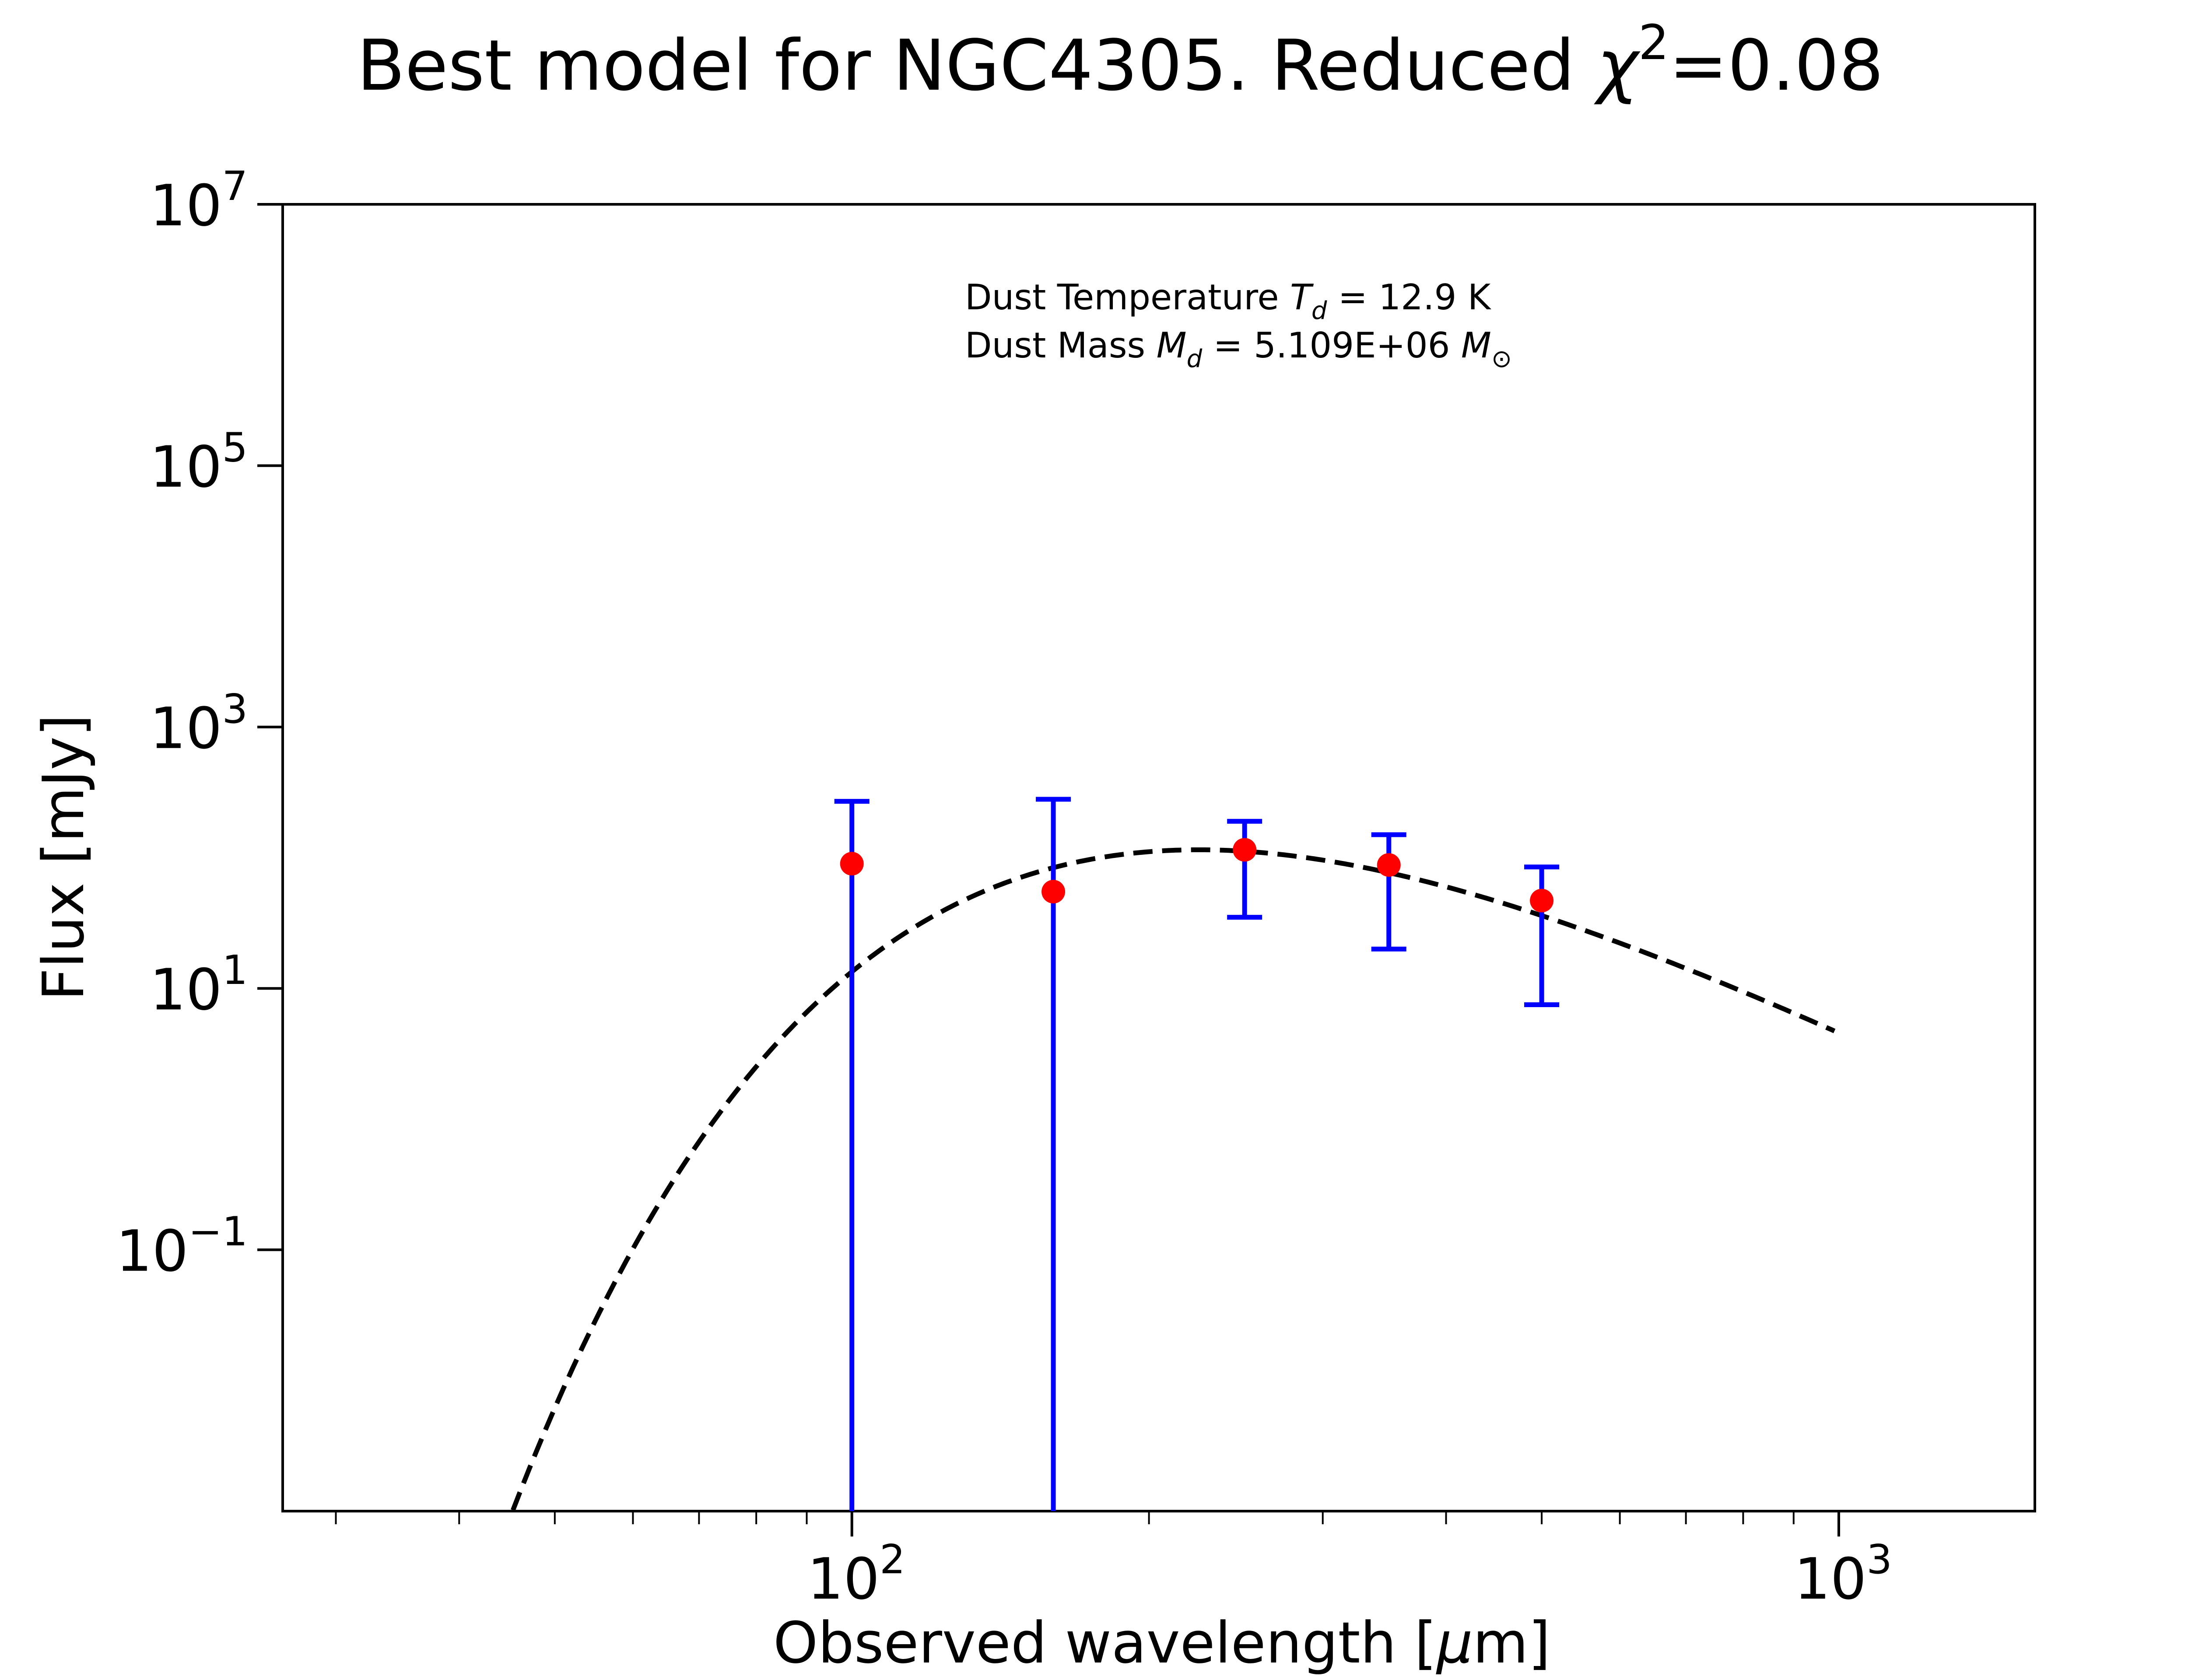 Image resolution: width=2188 pixels, height=1680 pixels. Describe the element at coordinates (1238, 349) in the screenshot. I see `annotation-mass: Dust Mass Md = 5.109E+06 M⊙` at that location.